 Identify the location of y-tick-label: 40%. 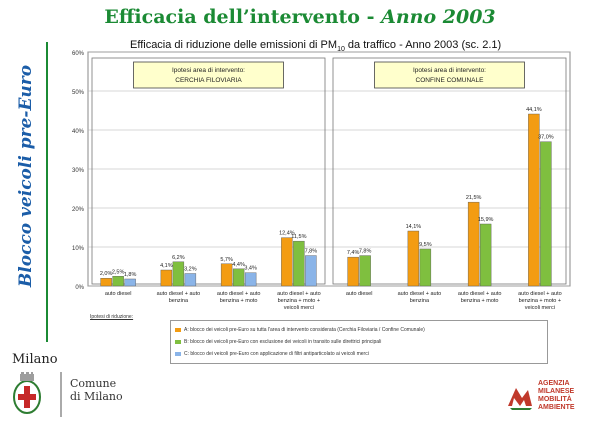
(78, 132).